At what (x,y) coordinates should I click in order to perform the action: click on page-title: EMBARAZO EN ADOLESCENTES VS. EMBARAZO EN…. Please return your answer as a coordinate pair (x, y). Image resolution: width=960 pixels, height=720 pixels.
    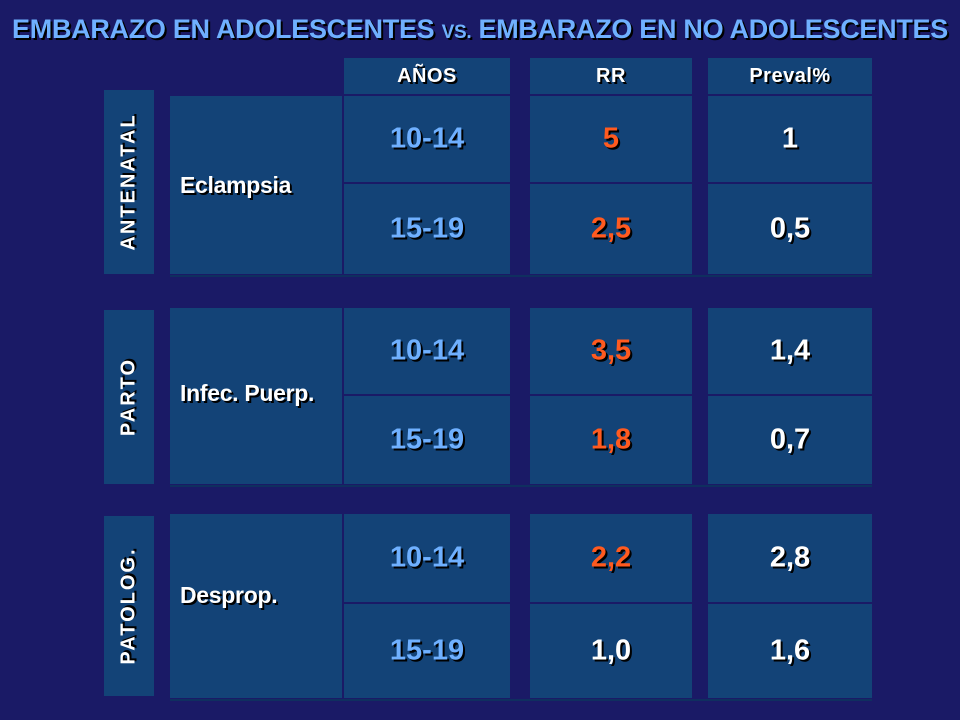
    Looking at the image, I should click on (480, 29).